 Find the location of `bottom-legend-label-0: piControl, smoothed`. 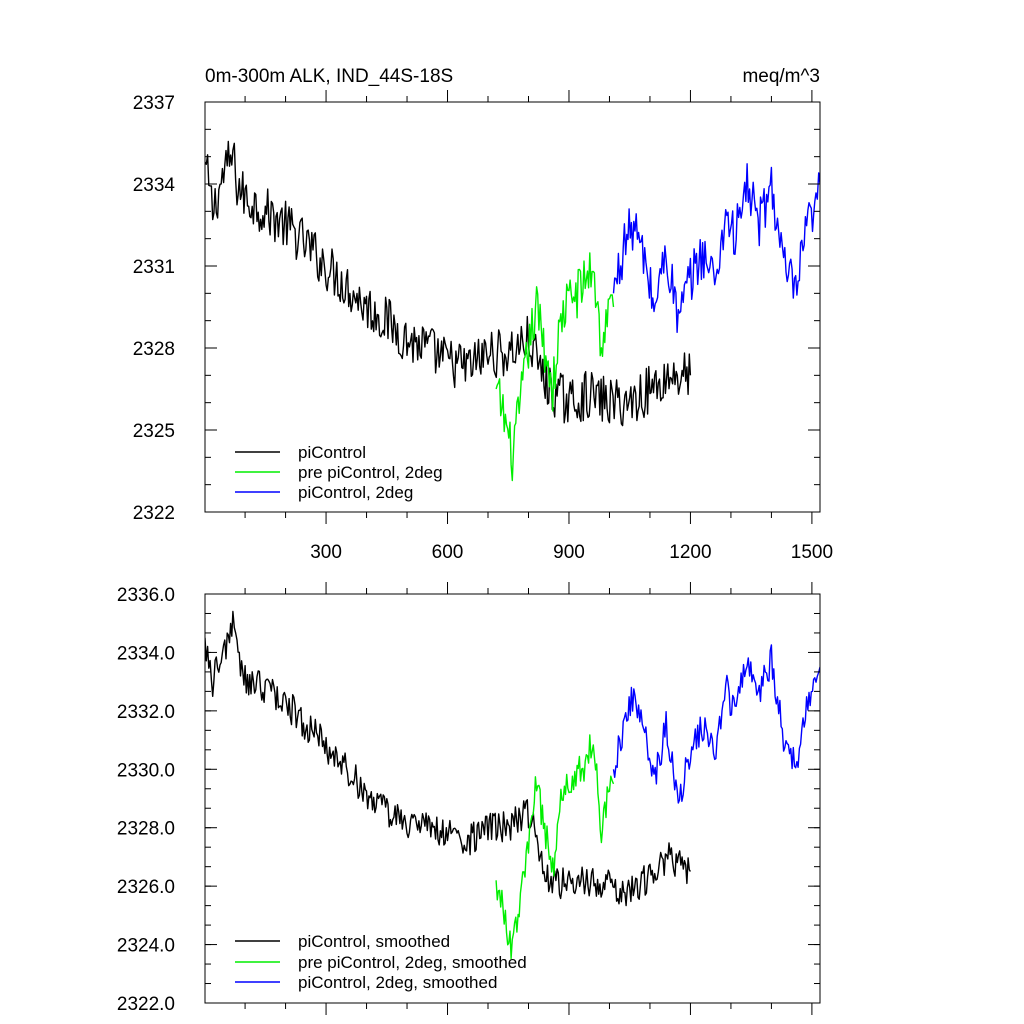

bottom-legend-label-0: piControl, smoothed is located at coordinates (374, 941).